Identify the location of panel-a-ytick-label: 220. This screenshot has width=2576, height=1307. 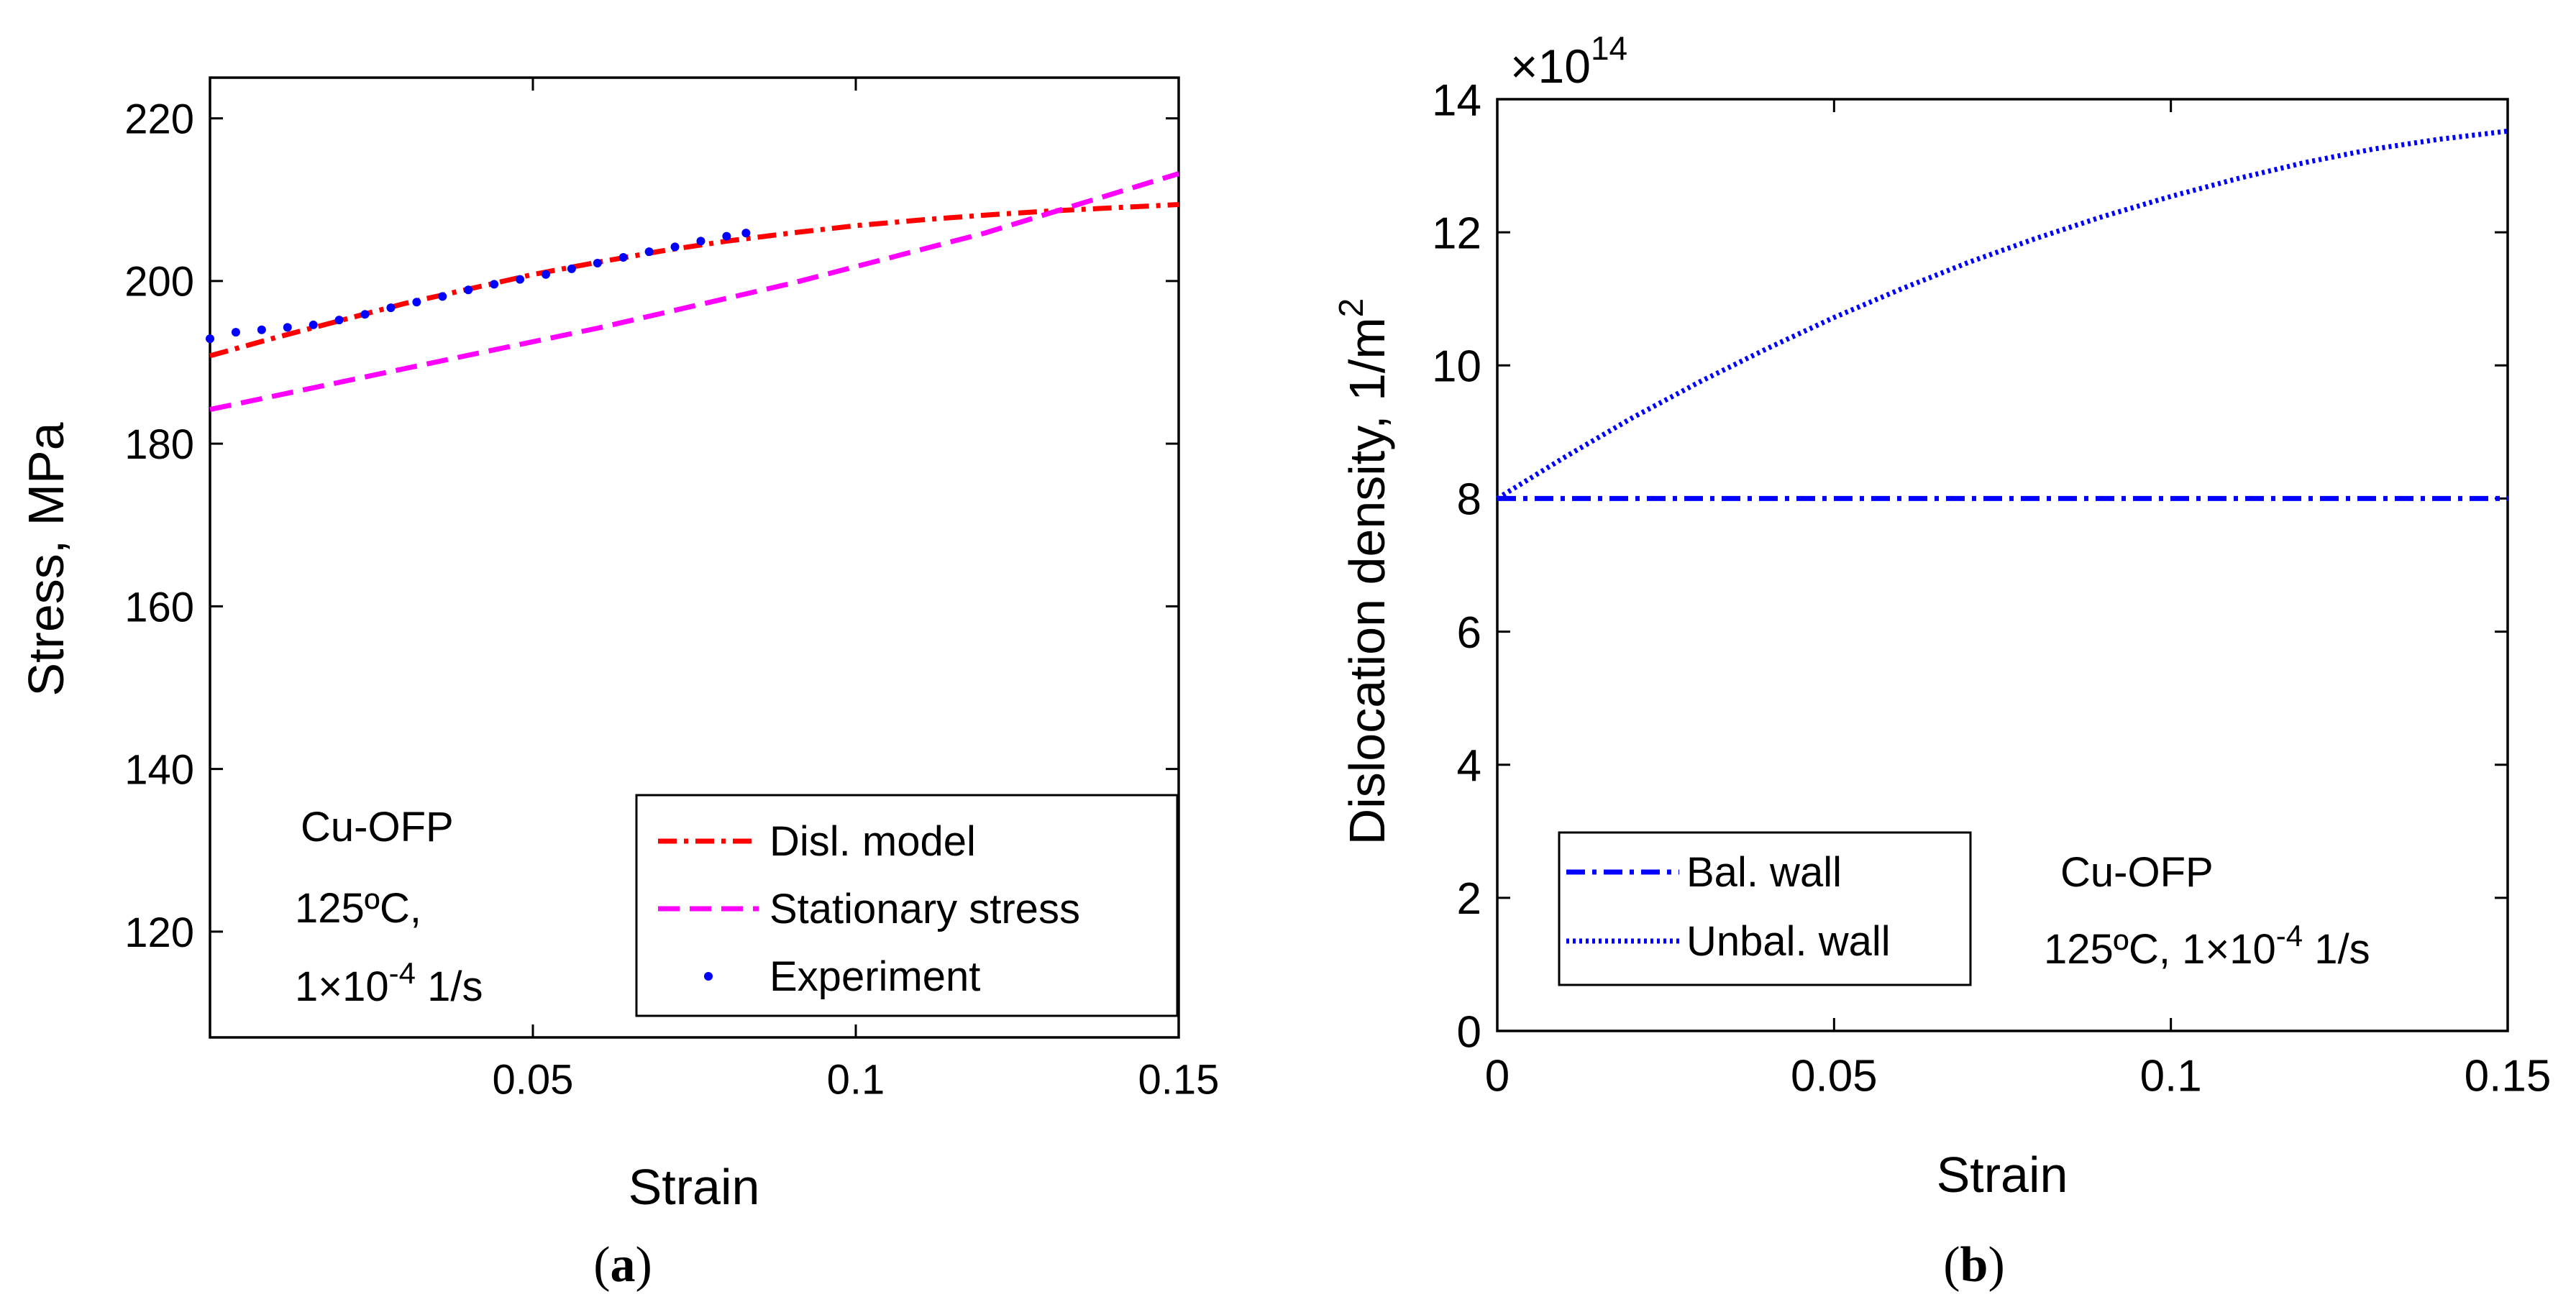
(159, 119).